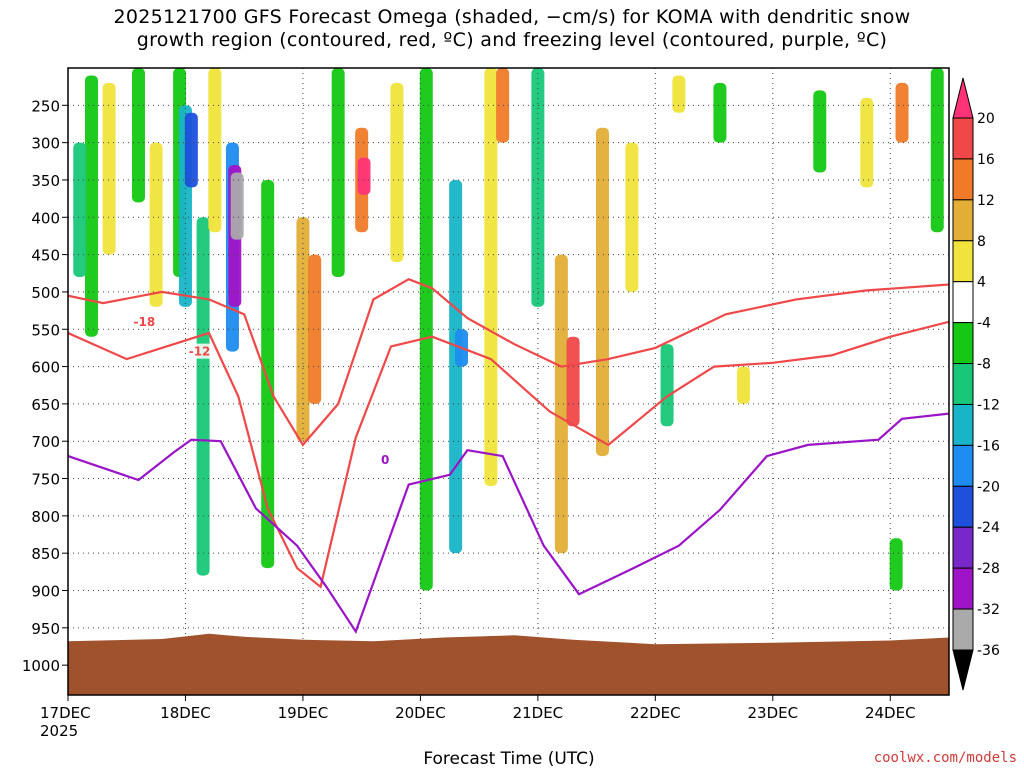  What do you see at coordinates (45, 368) in the screenshot?
I see `y-tick-label-600: 600` at bounding box center [45, 368].